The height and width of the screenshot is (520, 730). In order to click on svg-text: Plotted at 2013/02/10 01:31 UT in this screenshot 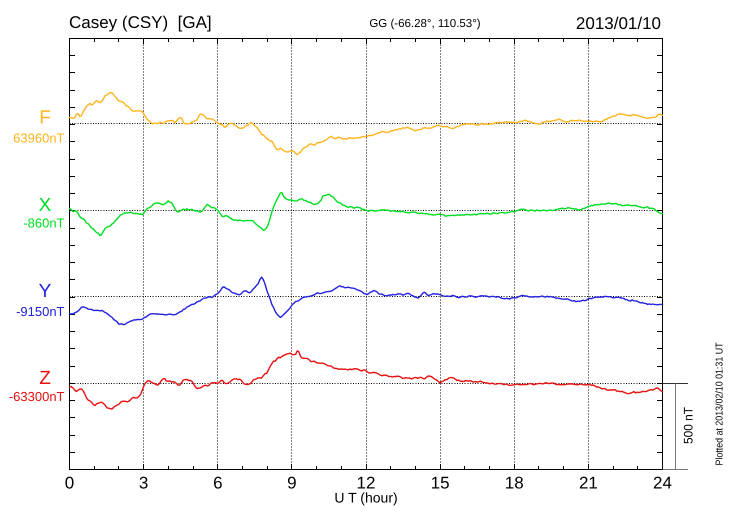, I will do `click(720, 404)`.